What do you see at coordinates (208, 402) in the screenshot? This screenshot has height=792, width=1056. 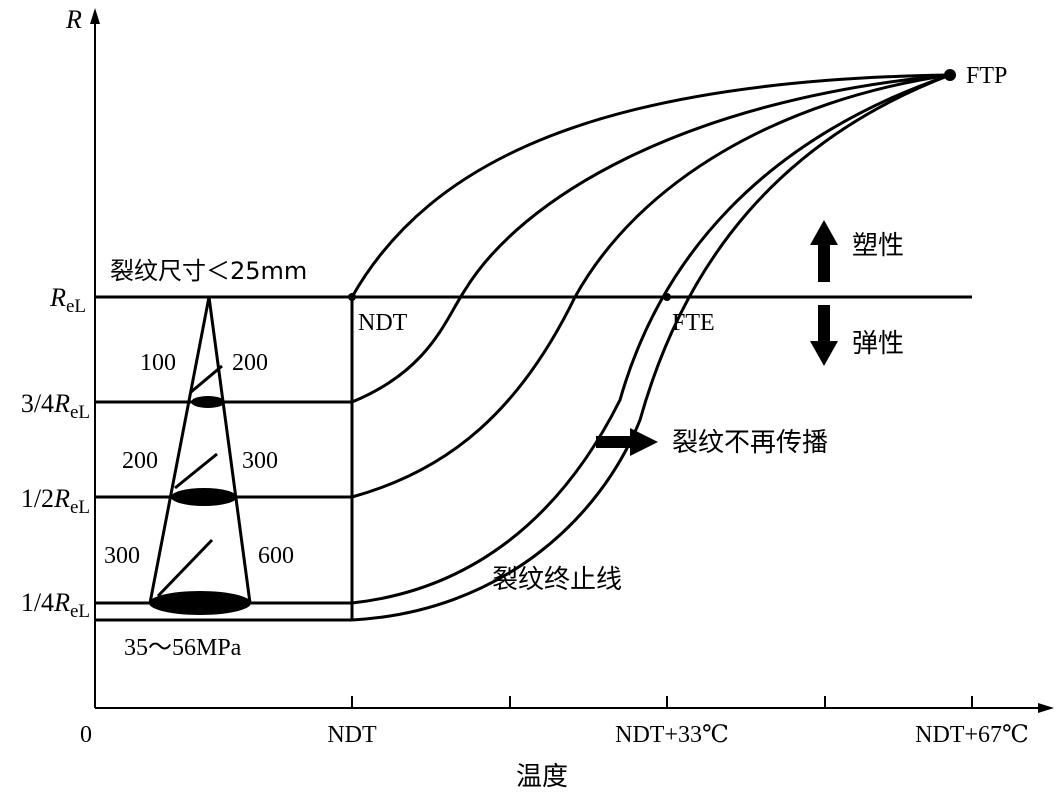 I see `cone-ellipse-small` at bounding box center [208, 402].